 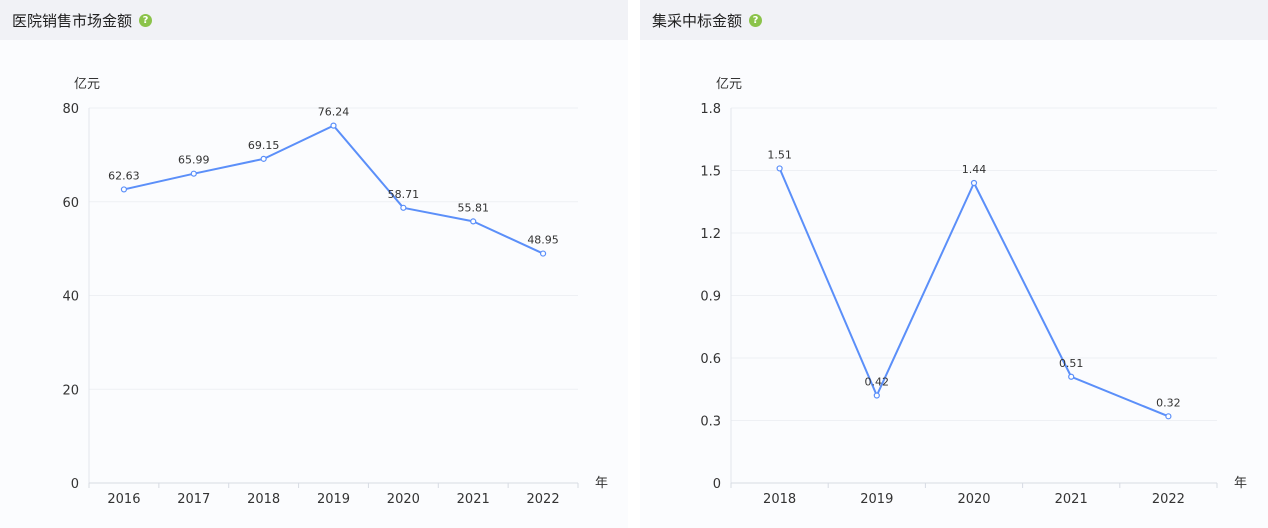 What do you see at coordinates (697, 20) in the screenshot?
I see `panel-title: 集采中标金额` at bounding box center [697, 20].